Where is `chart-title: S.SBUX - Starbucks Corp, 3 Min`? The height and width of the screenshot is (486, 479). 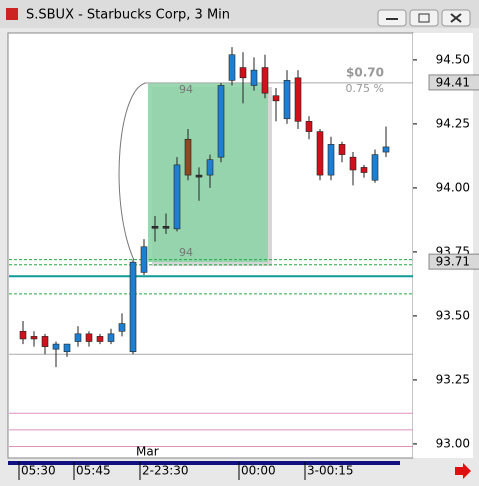
chart-title: S.SBUX - Starbucks Corp, 3 Min is located at coordinates (128, 15).